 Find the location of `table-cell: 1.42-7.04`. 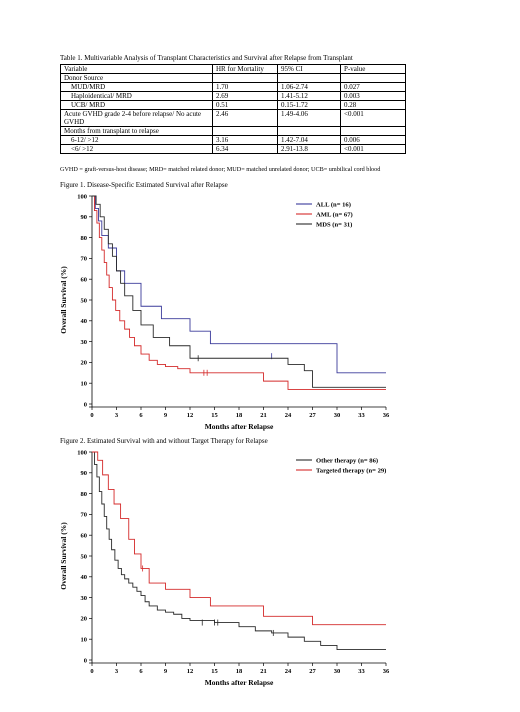

table-cell: 1.42-7.04 is located at coordinates (309, 140).